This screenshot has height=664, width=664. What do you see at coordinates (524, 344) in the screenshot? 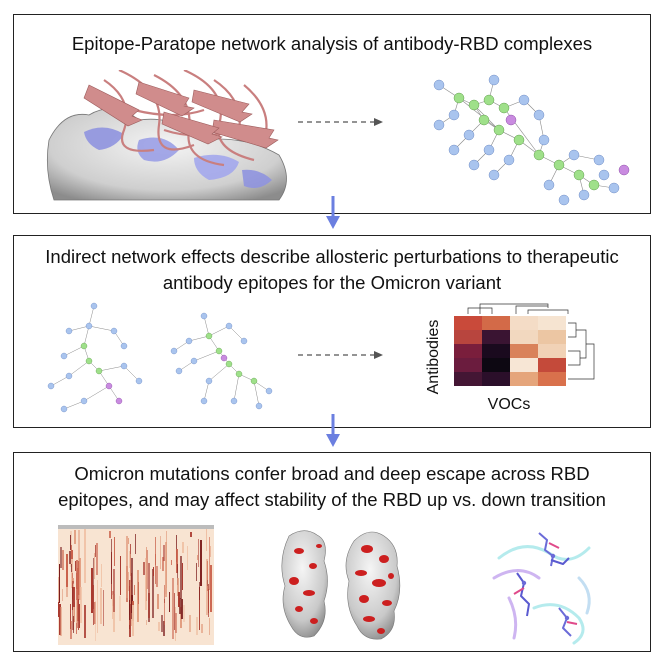
I see `antibody-voc-heatmap` at bounding box center [524, 344].